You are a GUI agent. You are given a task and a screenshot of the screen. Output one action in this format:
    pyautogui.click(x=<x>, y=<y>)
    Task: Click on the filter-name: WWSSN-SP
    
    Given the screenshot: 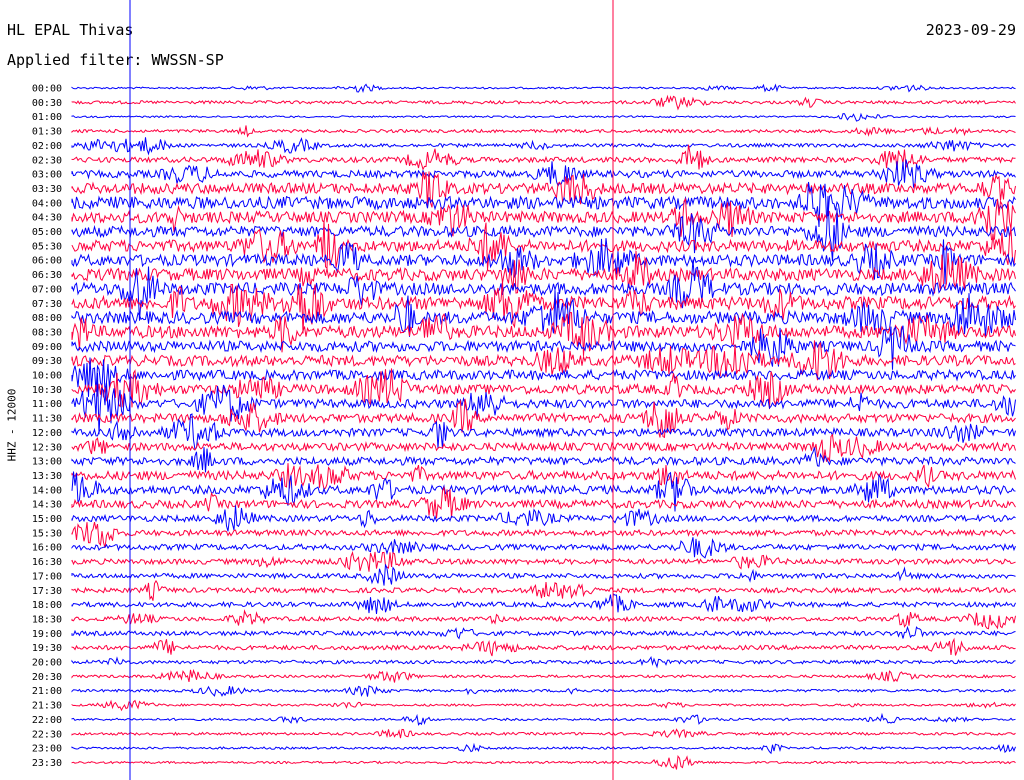 What is the action you would take?
    pyautogui.click(x=187, y=60)
    